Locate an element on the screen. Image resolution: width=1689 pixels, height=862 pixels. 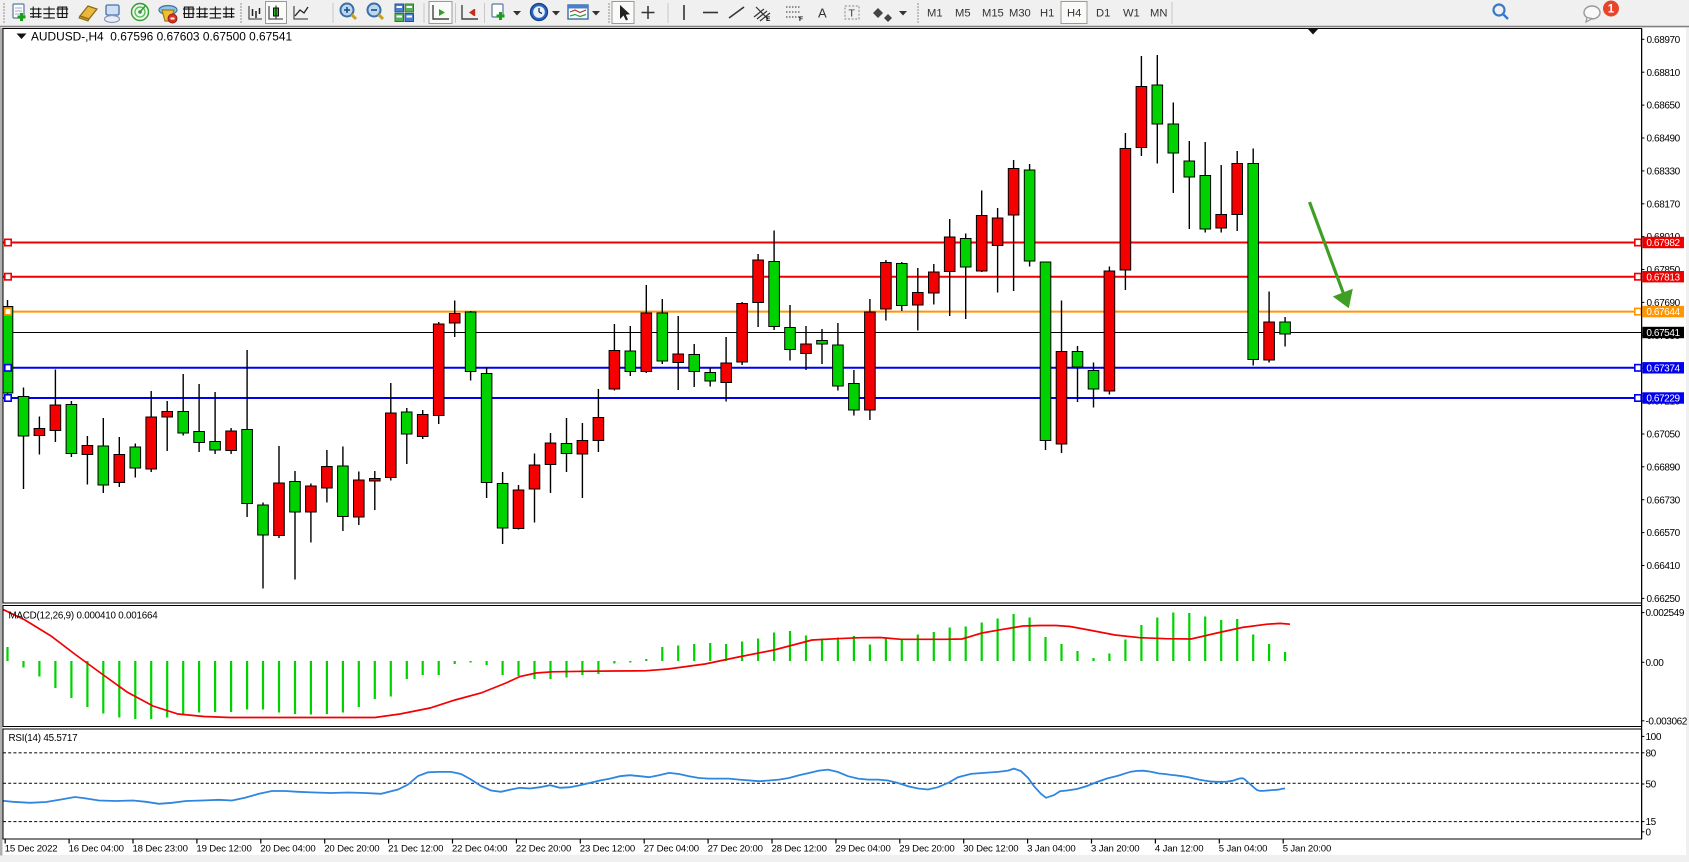
svg-text: 0.68810 is located at coordinates (1664, 73).